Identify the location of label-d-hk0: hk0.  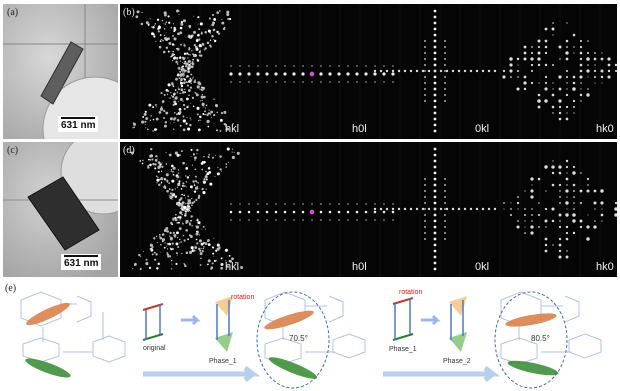
(605, 267).